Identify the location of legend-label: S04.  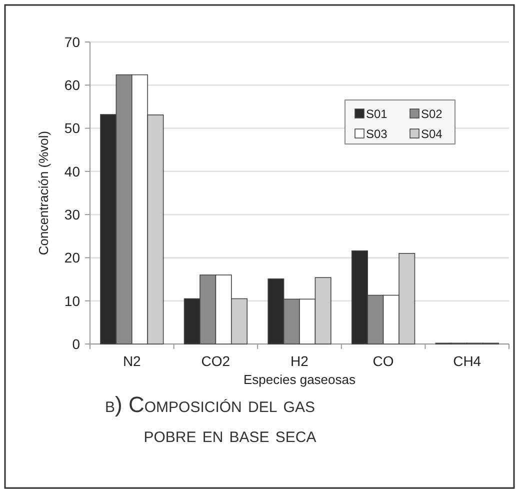
(432, 134).